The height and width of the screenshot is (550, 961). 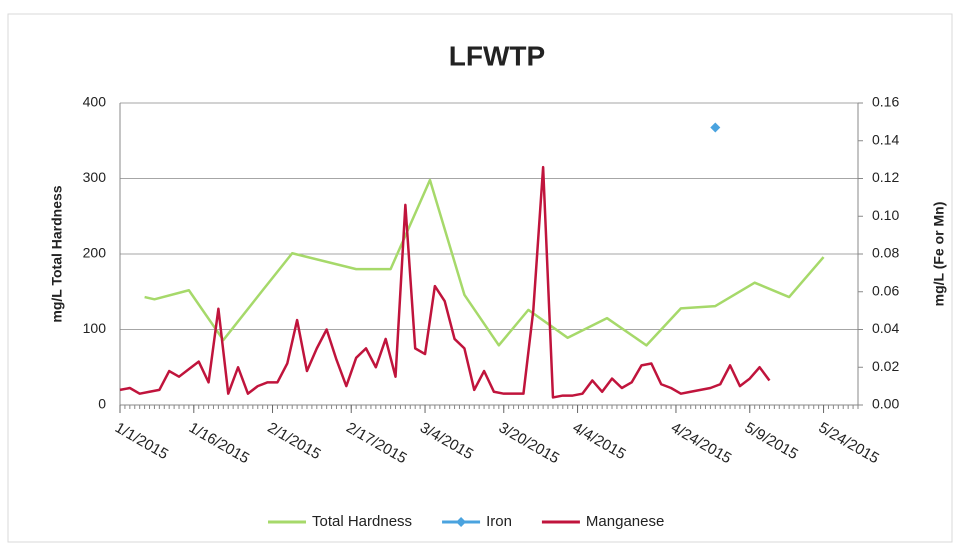 I want to click on y2-tick-label: 0.06, so click(x=885, y=290).